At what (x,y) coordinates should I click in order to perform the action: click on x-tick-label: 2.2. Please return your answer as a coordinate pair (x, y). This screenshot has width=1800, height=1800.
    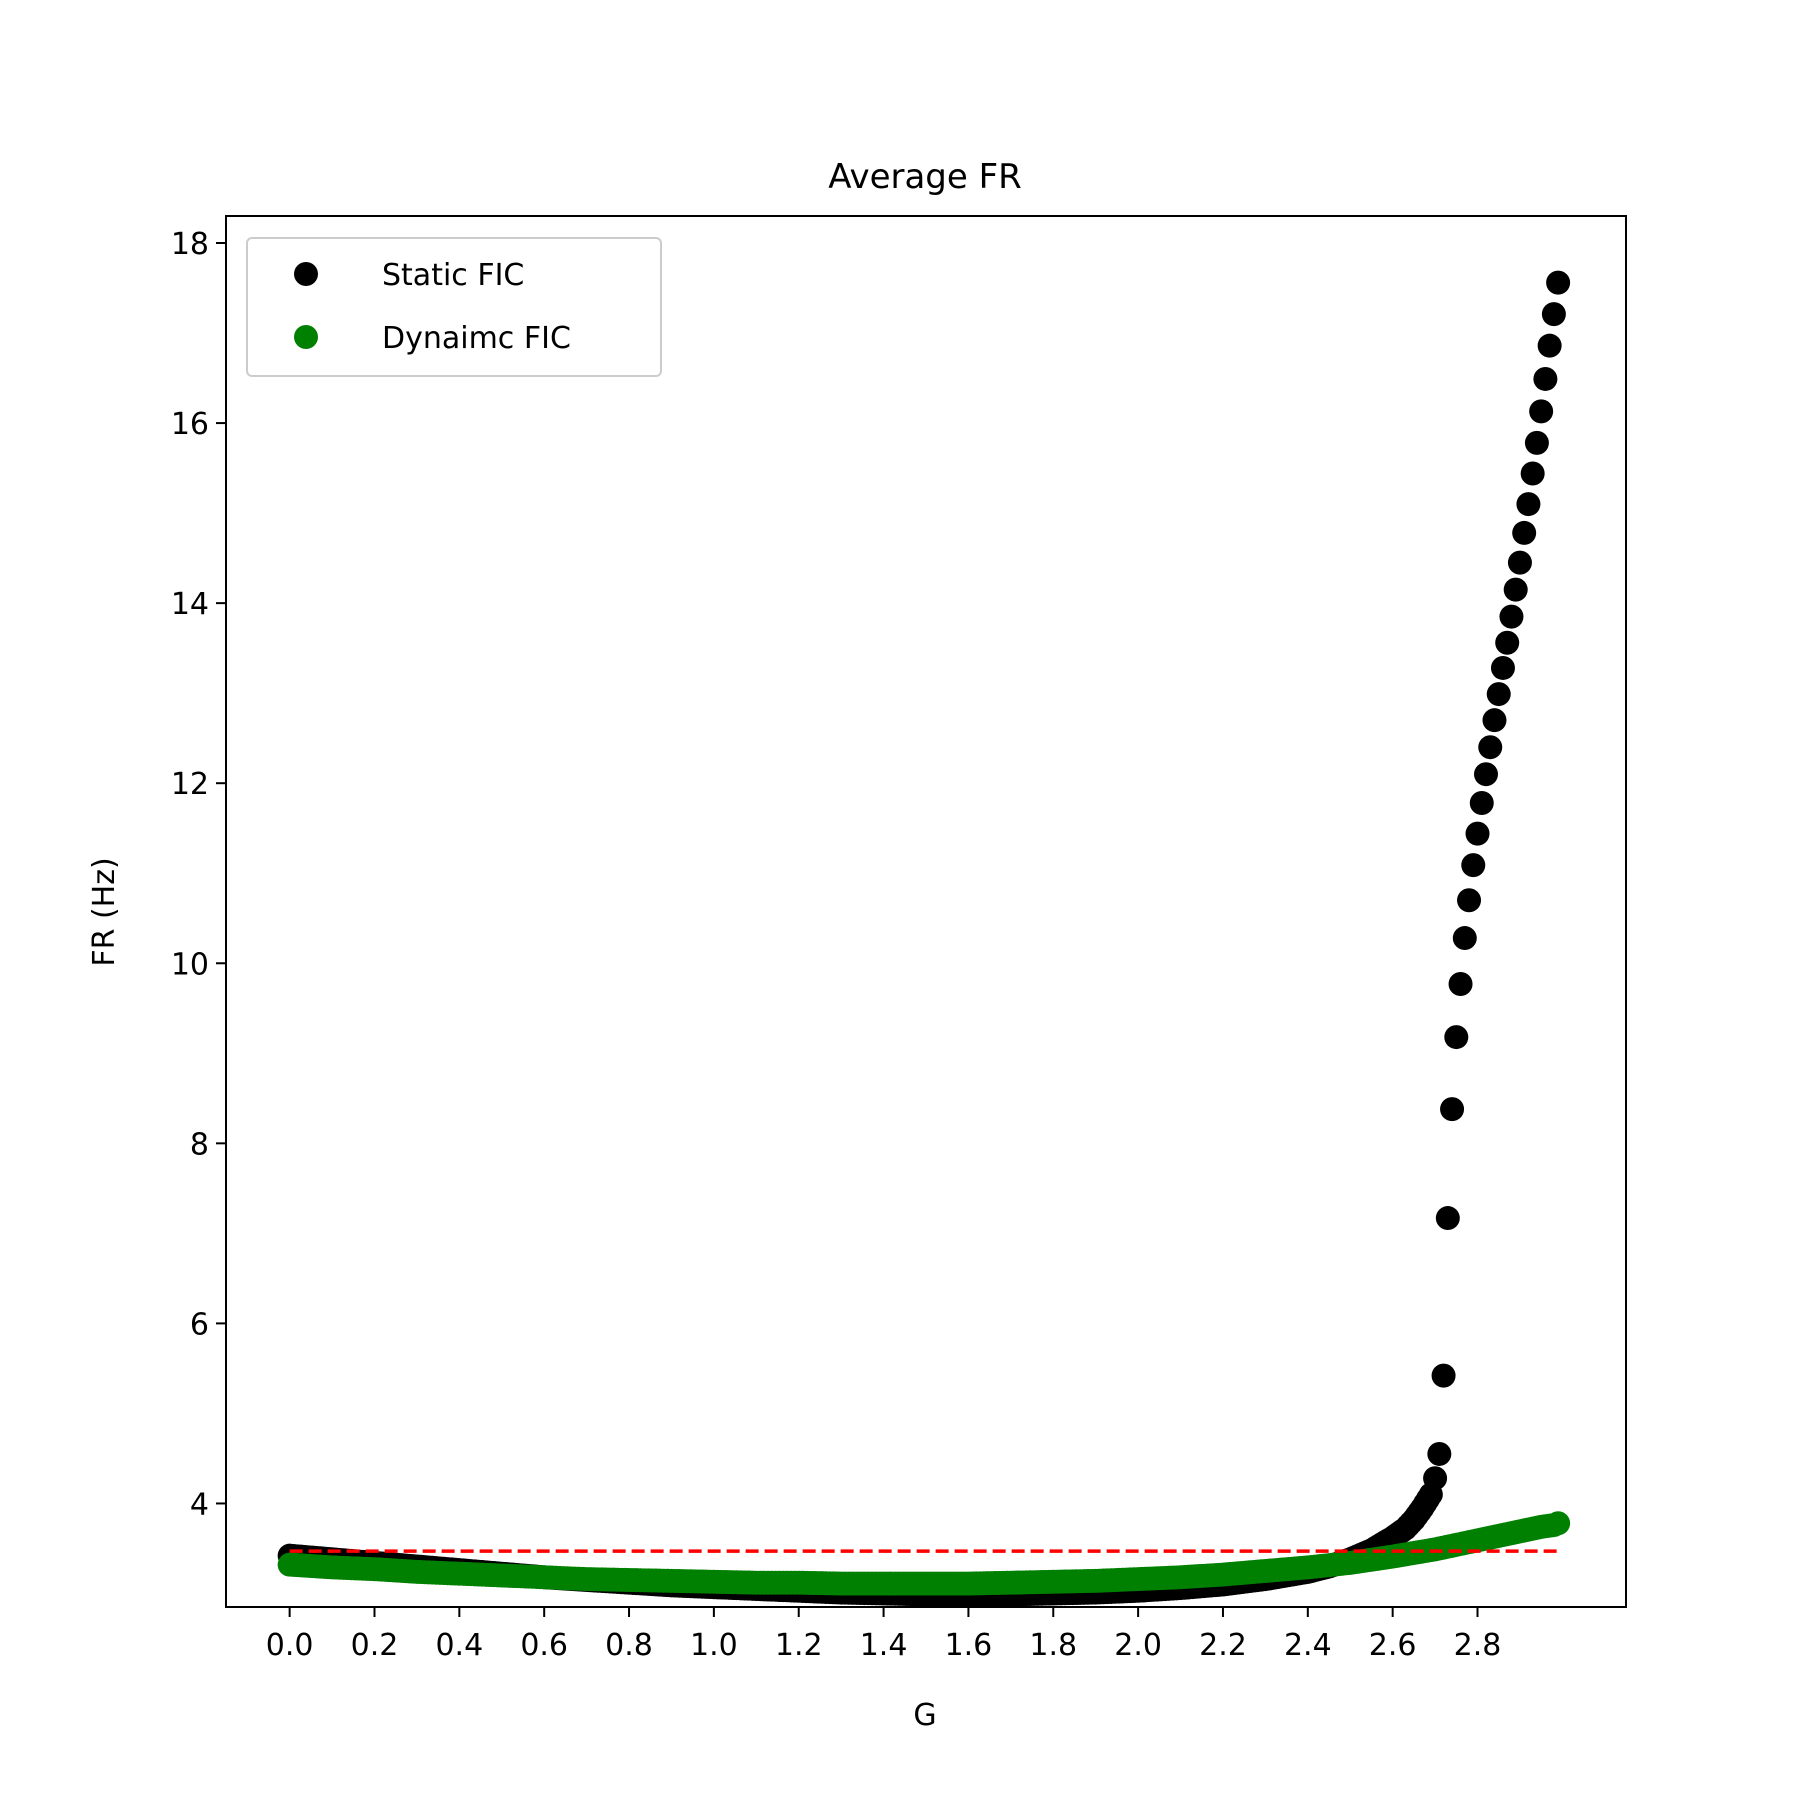
    Looking at the image, I should click on (1223, 1645).